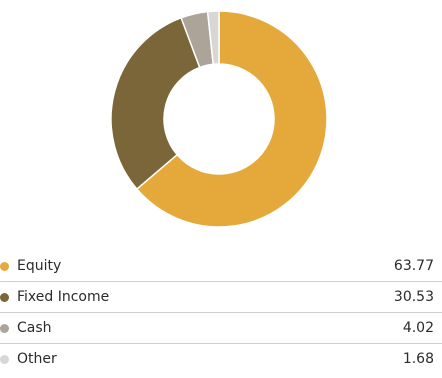 This screenshot has width=442, height=378. Describe the element at coordinates (4, 359) in the screenshot. I see `legend-swatch-other` at that location.